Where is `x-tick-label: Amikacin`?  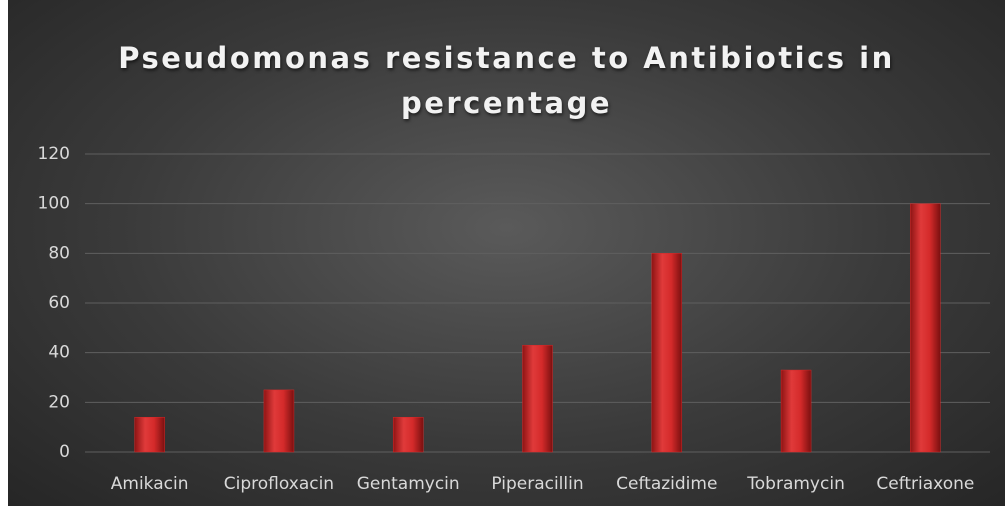
x-tick-label: Amikacin is located at coordinates (150, 484).